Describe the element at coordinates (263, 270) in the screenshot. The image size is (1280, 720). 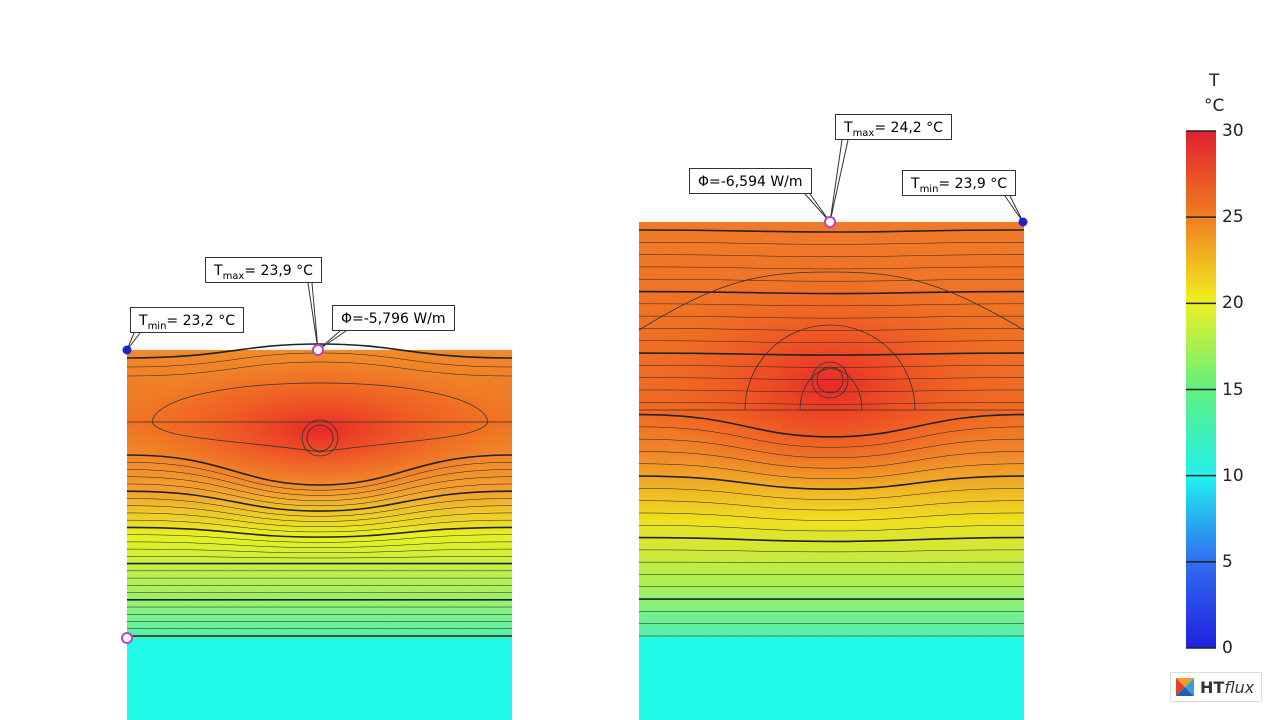
I see `callout: Tmax= 23,9 °C` at that location.